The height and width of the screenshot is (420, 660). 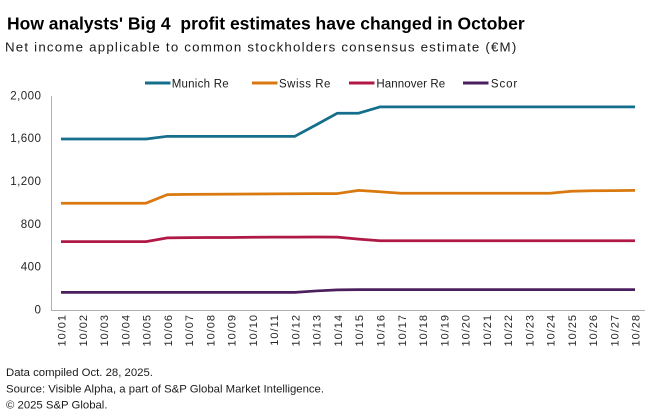 I want to click on svg-text: Hannover Re, so click(x=410, y=84).